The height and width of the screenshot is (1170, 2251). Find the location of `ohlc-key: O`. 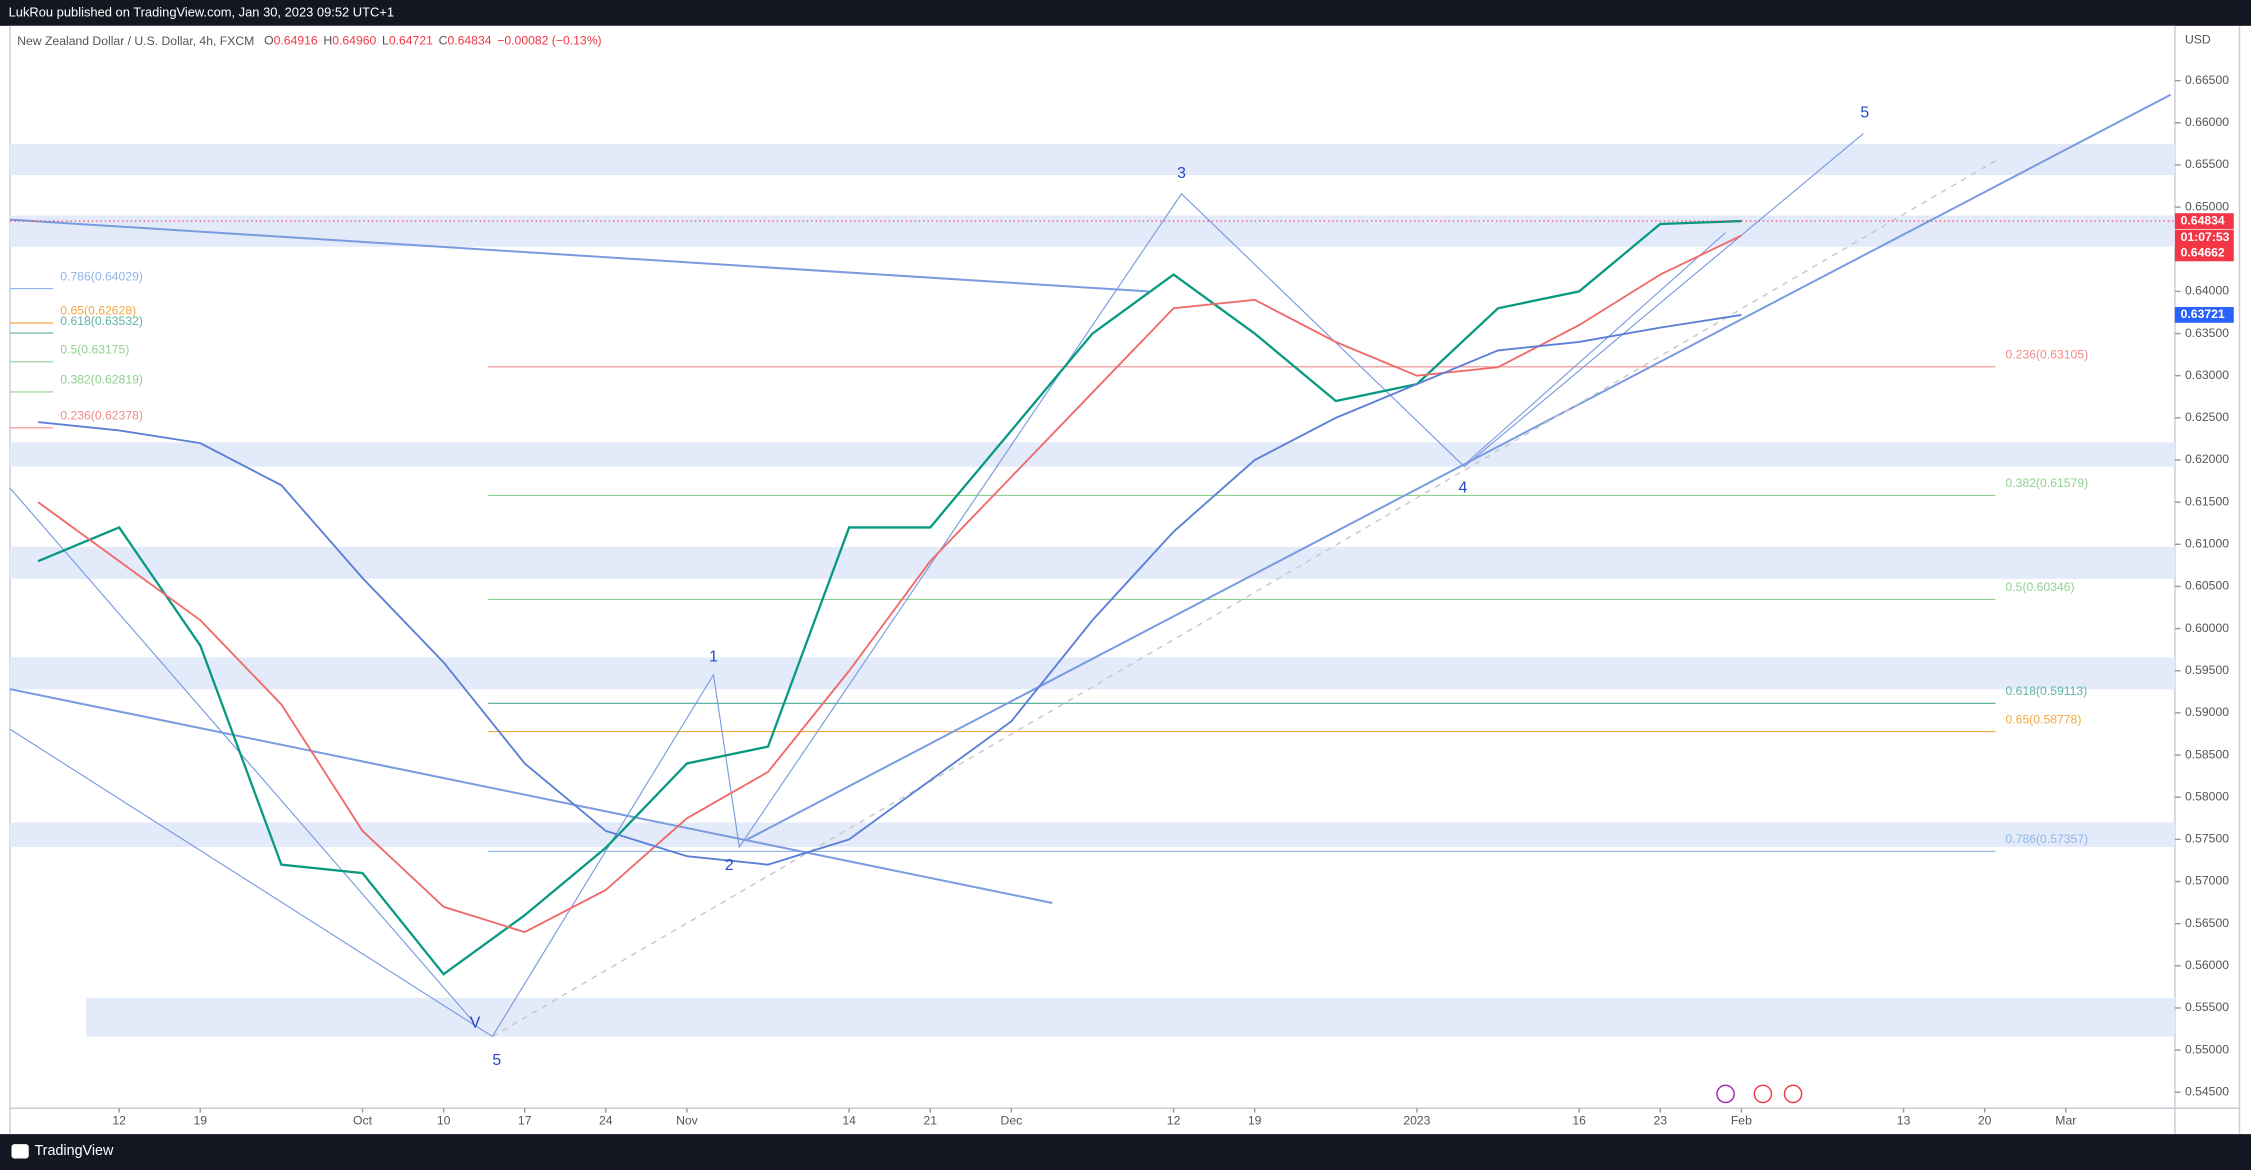

ohlc-key: O is located at coordinates (268, 41).